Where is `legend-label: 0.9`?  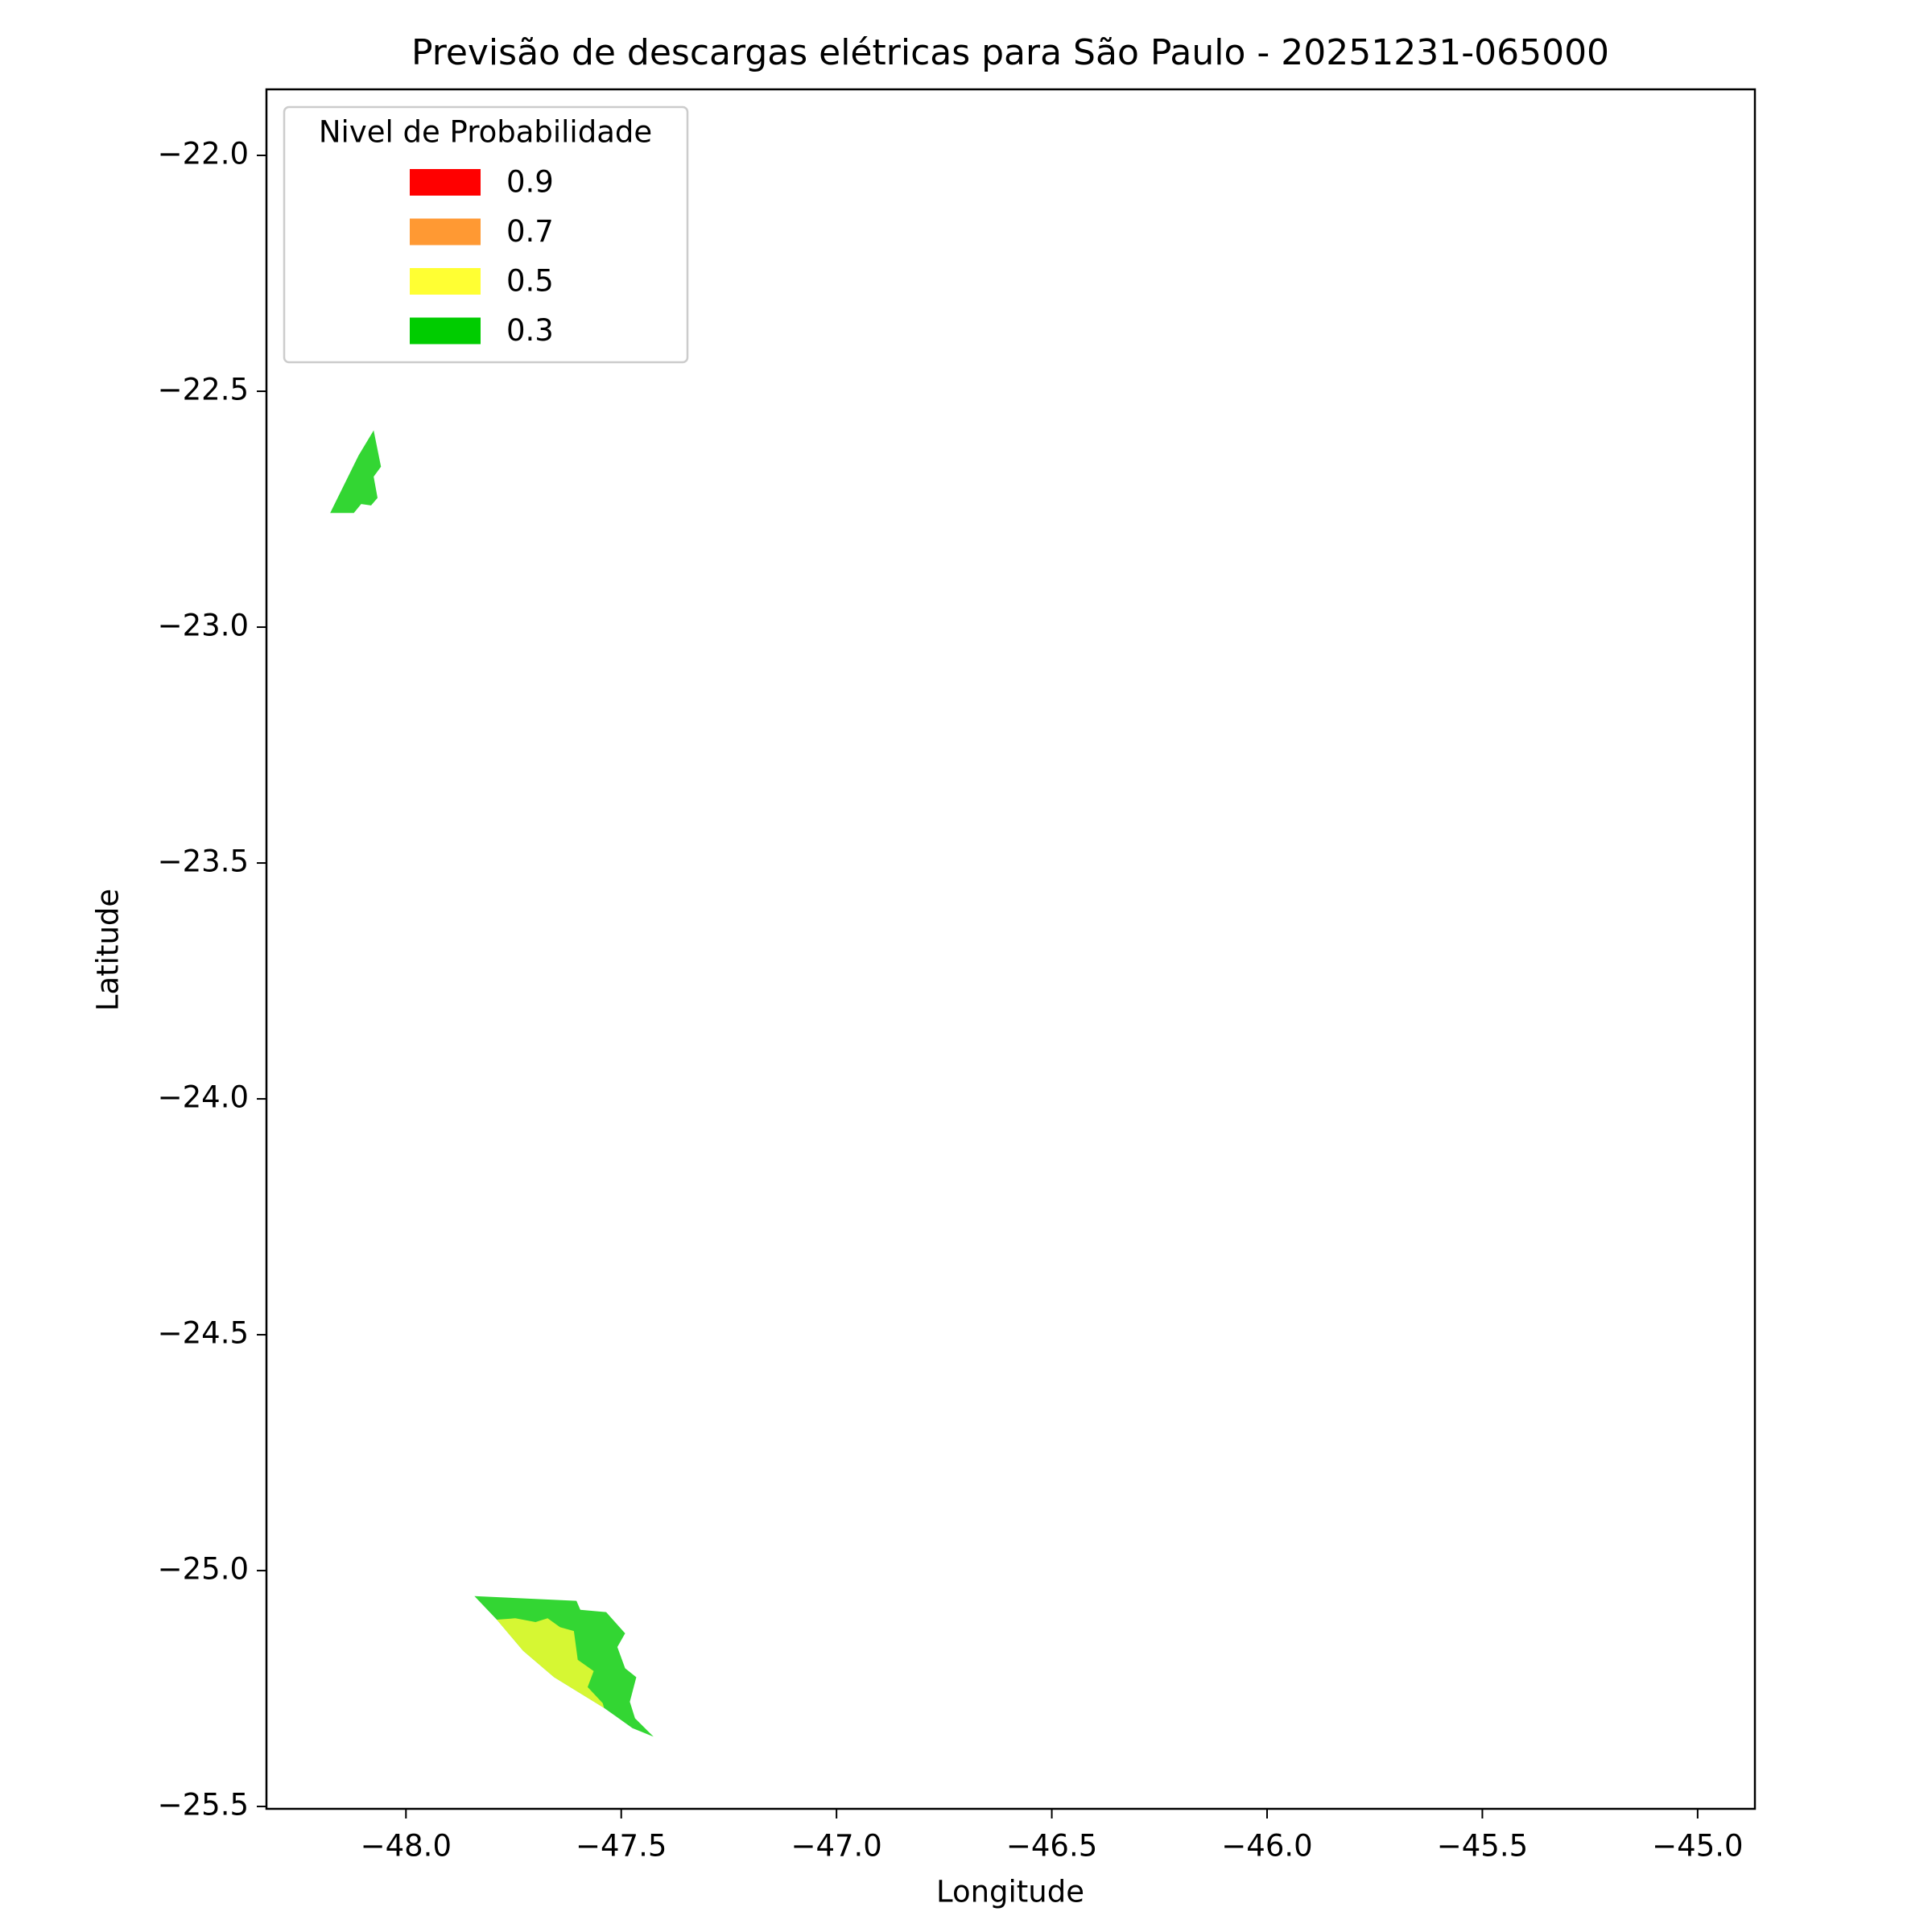 legend-label: 0.9 is located at coordinates (530, 182).